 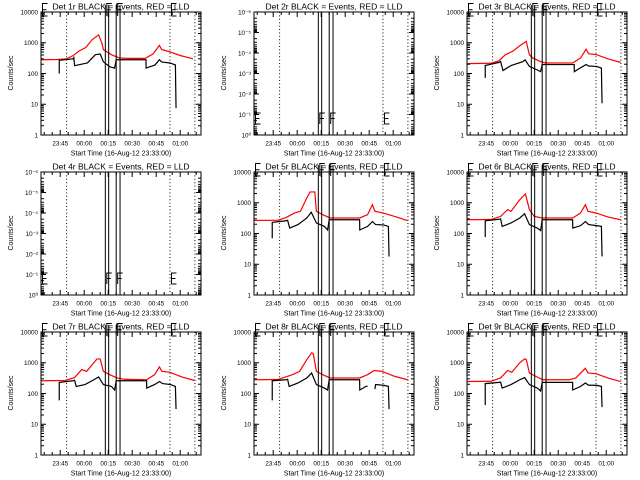 I want to click on panel-title: Det 2r BLACK = Events, RED = LLD, so click(x=333, y=7).